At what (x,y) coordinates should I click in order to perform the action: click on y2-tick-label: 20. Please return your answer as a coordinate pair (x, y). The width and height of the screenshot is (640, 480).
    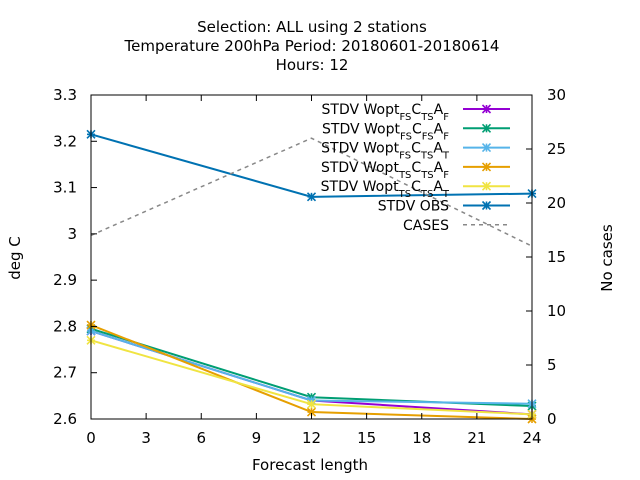
    Looking at the image, I should click on (556, 203).